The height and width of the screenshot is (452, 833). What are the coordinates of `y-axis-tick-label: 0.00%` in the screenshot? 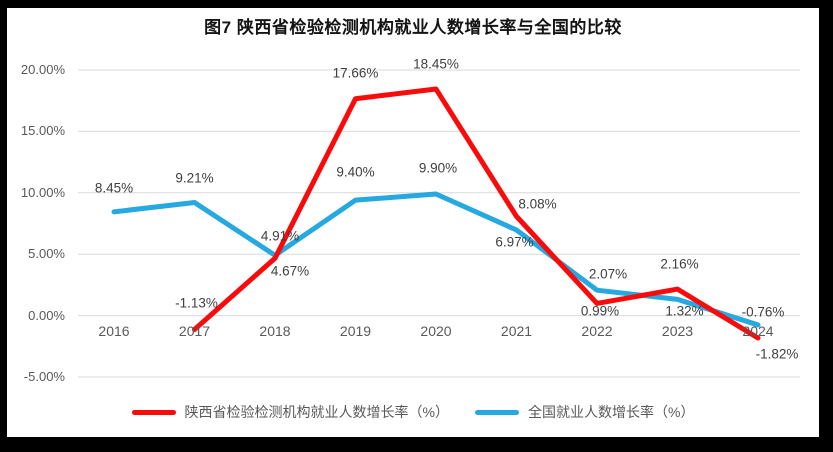 It's located at (46, 315).